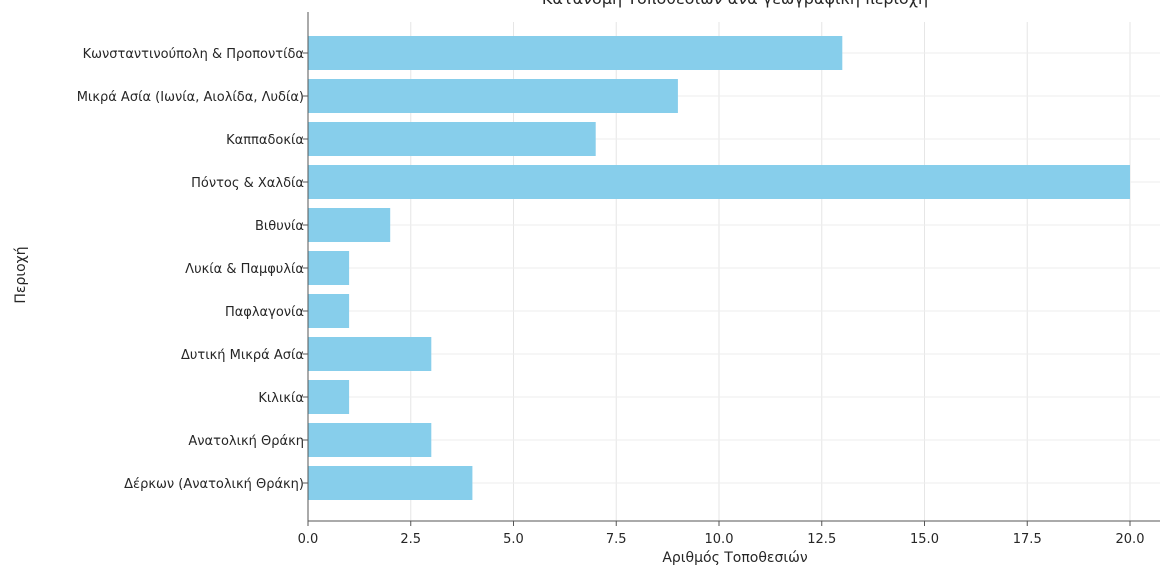 This screenshot has width=1162, height=567. Describe the element at coordinates (281, 398) in the screenshot. I see `y-tick-label: Κιλικία` at that location.